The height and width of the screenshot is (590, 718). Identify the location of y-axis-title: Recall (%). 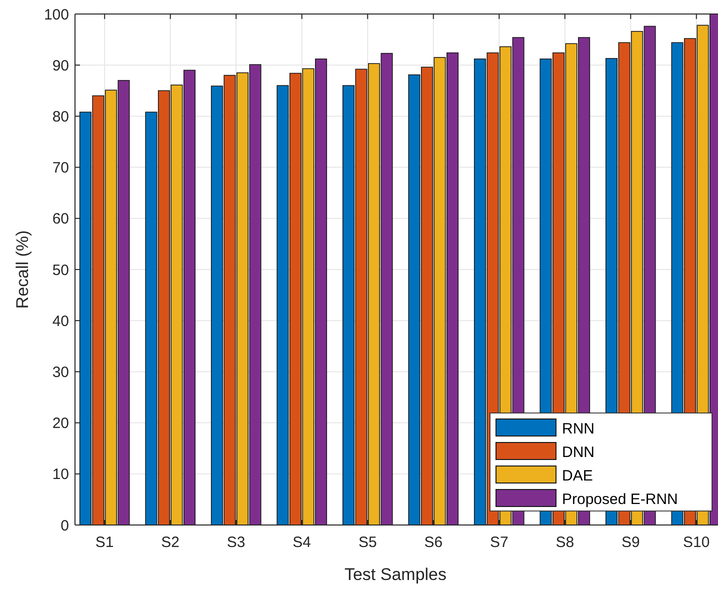
(22, 269).